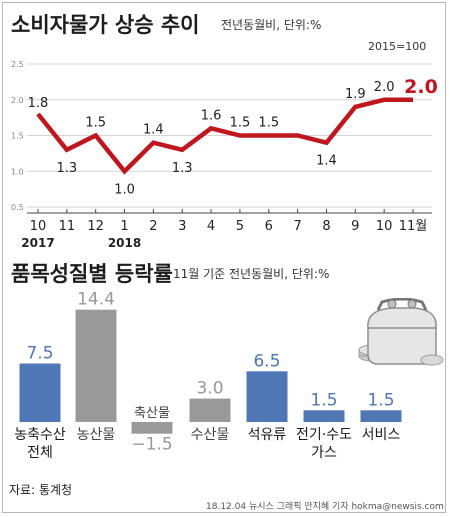 The width and height of the screenshot is (450, 517). Describe the element at coordinates (38, 103) in the screenshot. I see `data-label: 1.8` at that location.